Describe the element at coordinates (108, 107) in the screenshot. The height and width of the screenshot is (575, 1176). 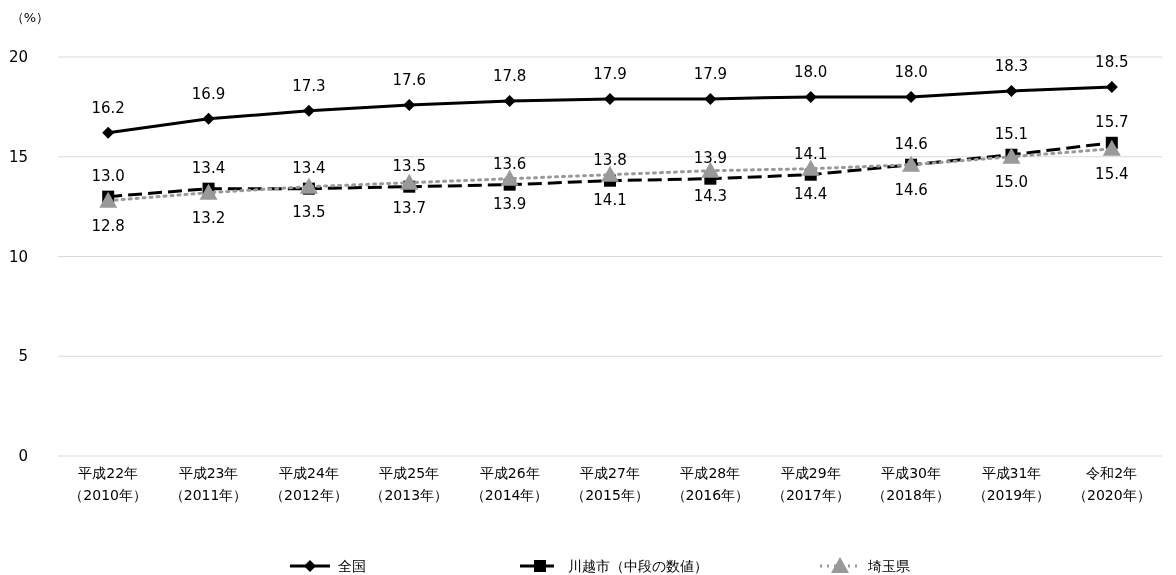
I see `data-label: 16.2` at that location.